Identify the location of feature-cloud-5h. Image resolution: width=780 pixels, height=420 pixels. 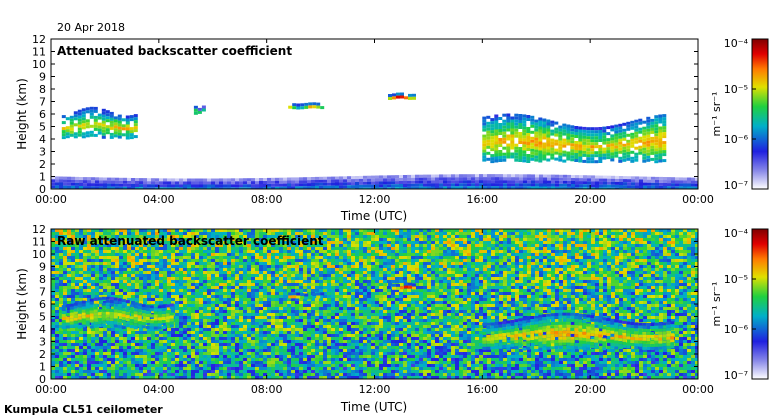
(199, 110).